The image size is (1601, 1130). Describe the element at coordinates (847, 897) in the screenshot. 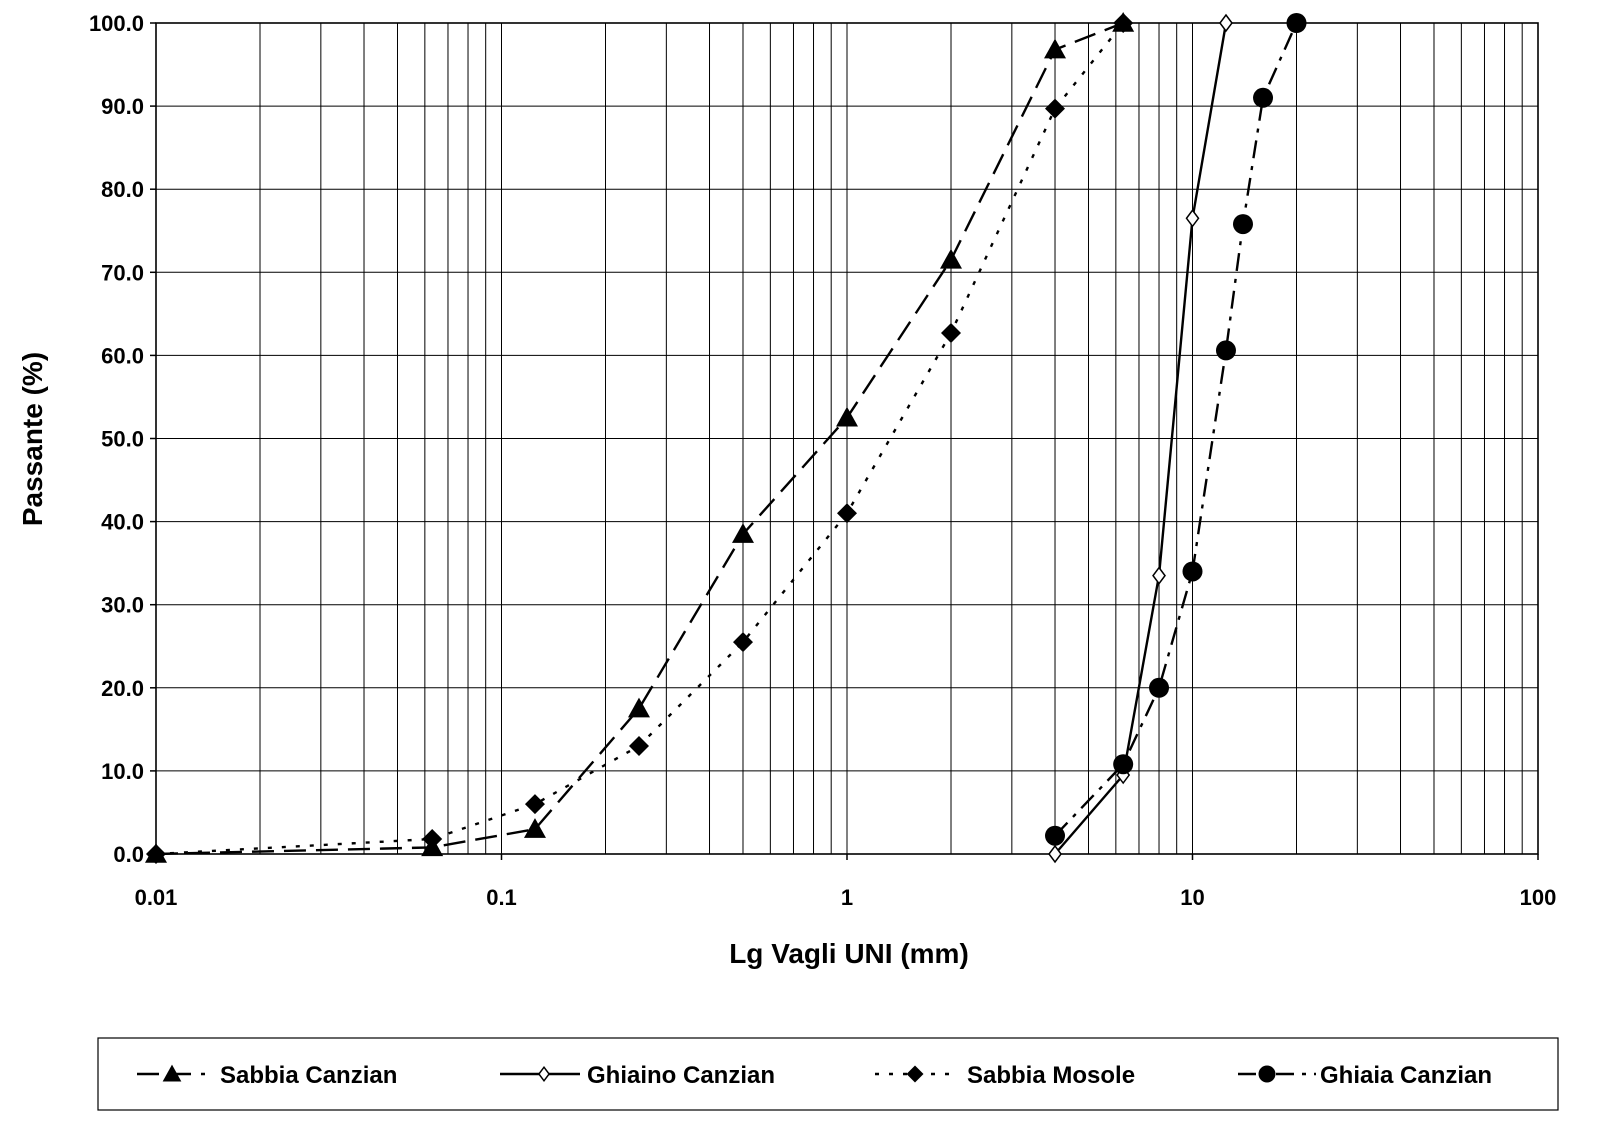

I see `x-tick-label: 1` at that location.